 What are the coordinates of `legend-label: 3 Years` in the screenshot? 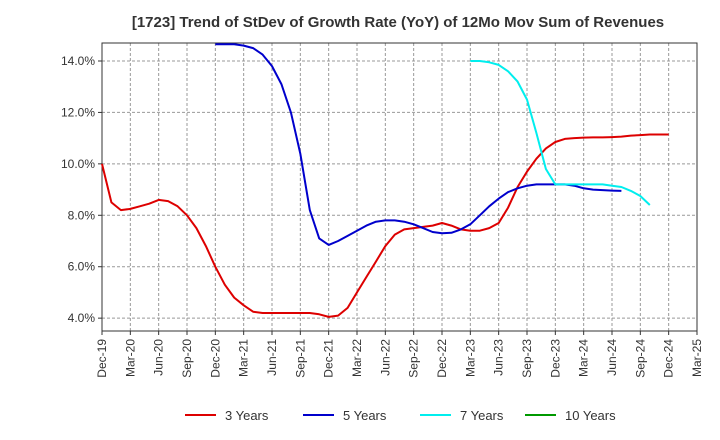 It's located at (247, 415).